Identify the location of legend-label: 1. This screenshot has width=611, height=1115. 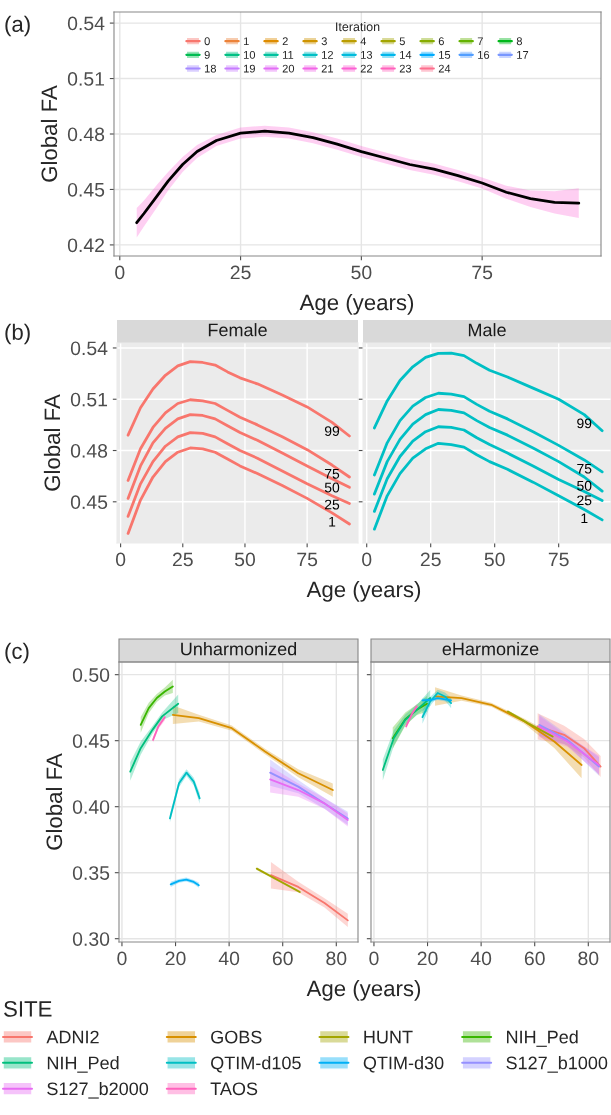
(246, 41).